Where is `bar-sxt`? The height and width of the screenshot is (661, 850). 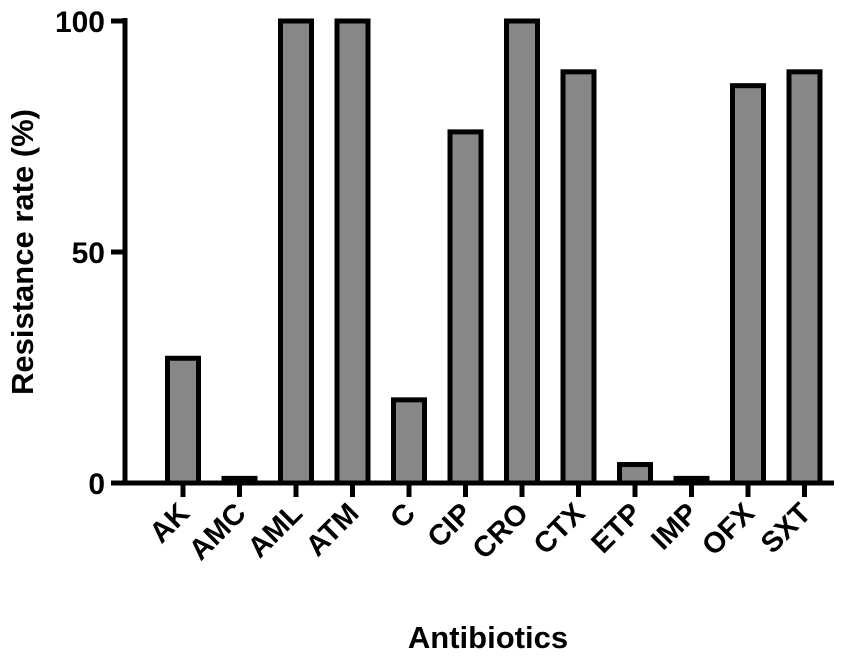 bar-sxt is located at coordinates (804, 277).